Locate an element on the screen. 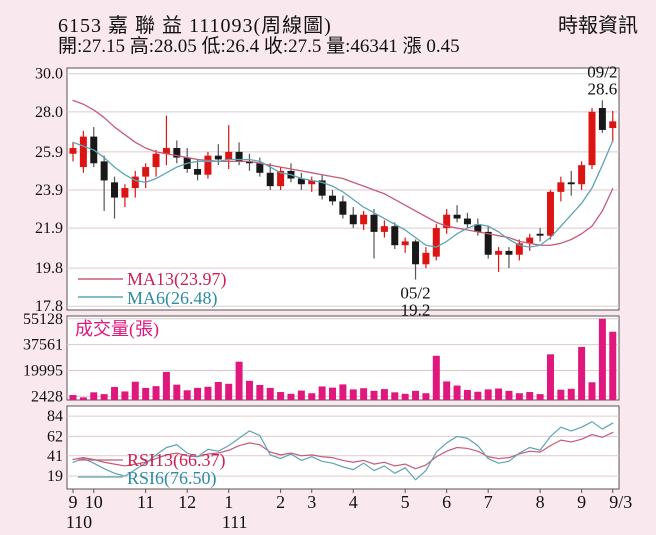 Image resolution: width=656 pixels, height=535 pixels. month-label-9: 9 is located at coordinates (581, 502).